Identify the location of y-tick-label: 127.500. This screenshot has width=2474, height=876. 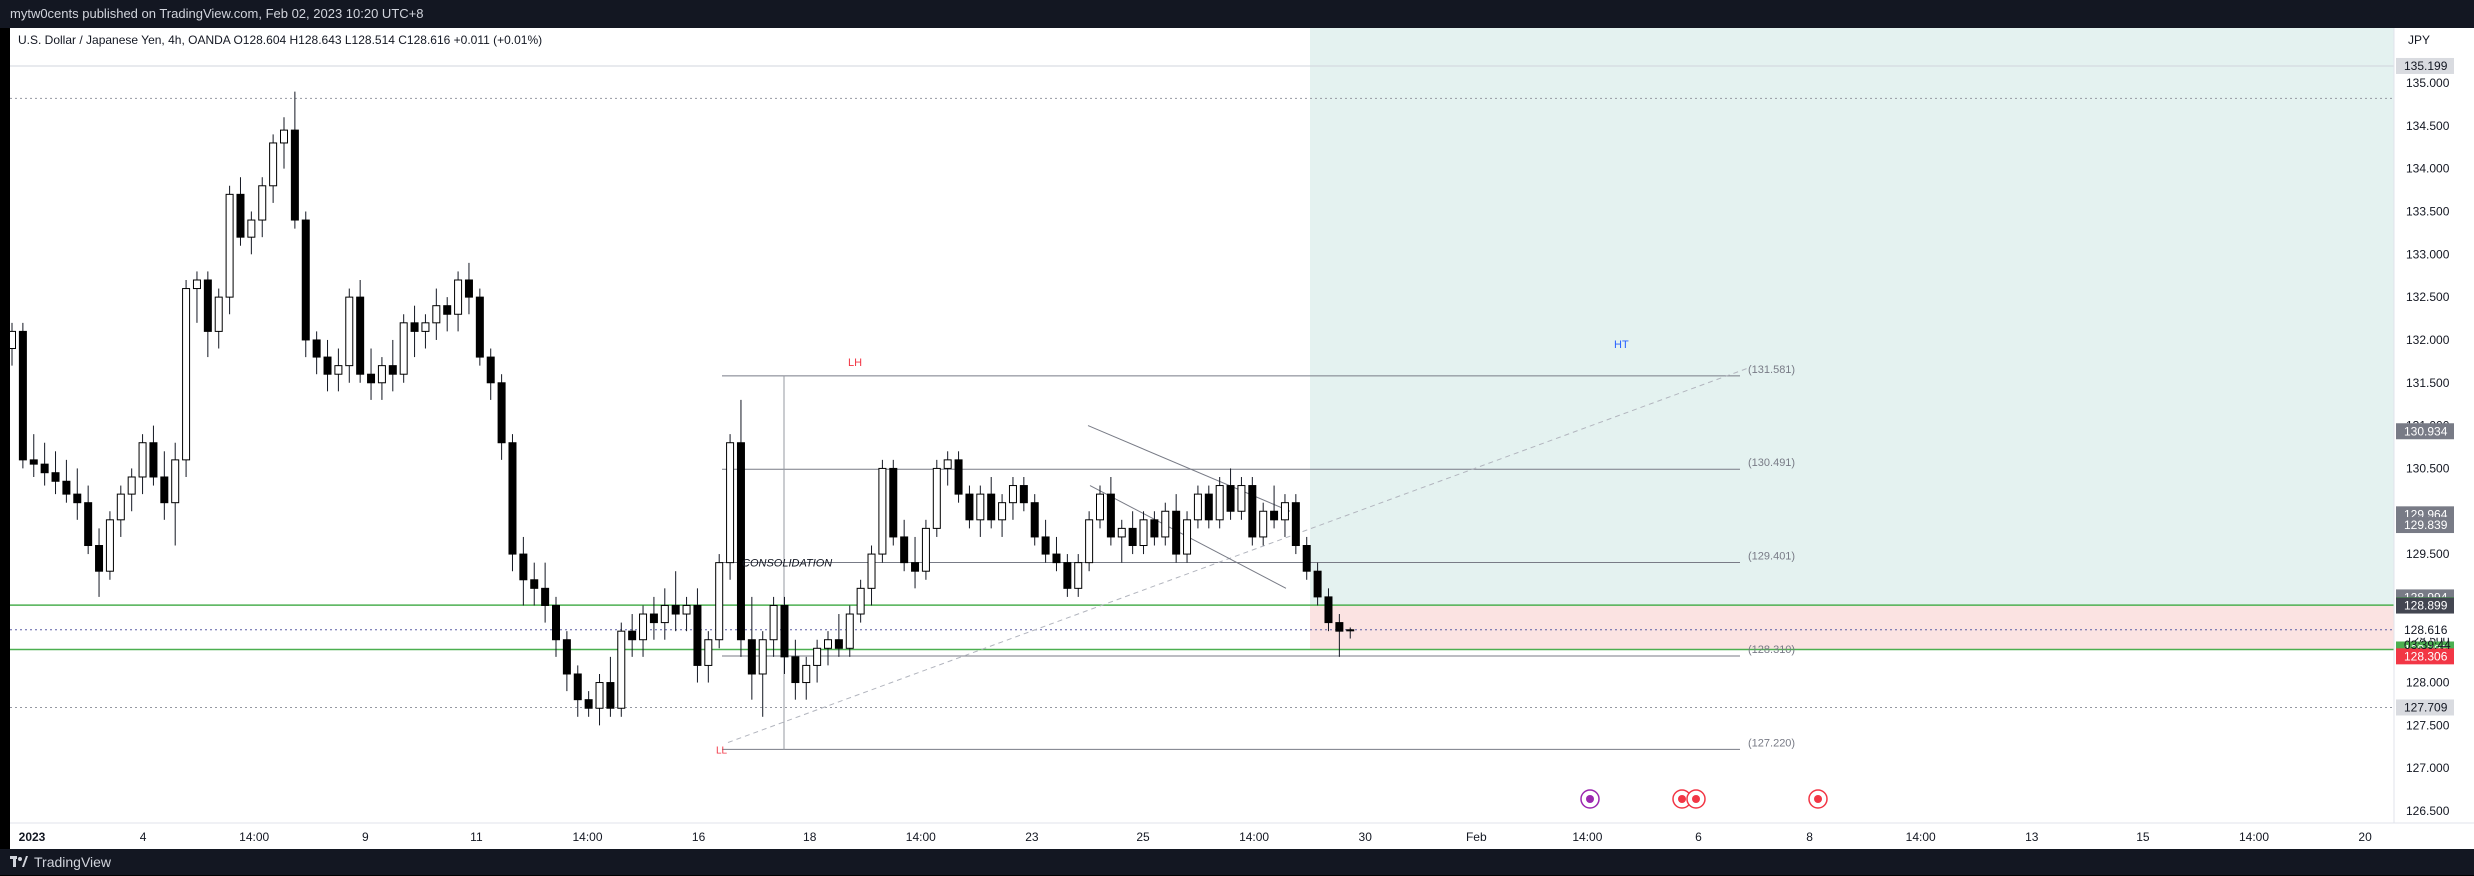
(2428, 725).